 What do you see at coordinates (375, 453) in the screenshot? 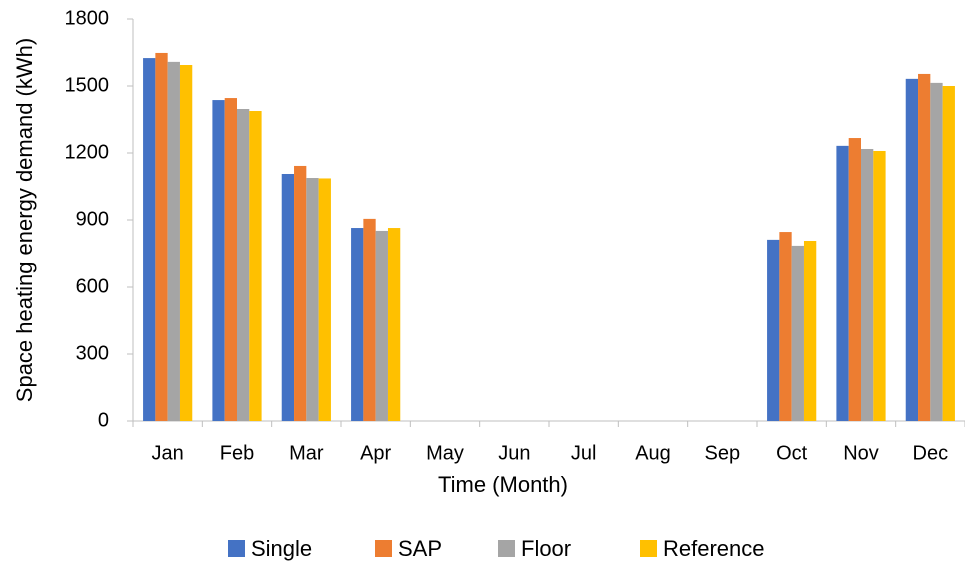
I see `x-tick-label: Apr` at bounding box center [375, 453].